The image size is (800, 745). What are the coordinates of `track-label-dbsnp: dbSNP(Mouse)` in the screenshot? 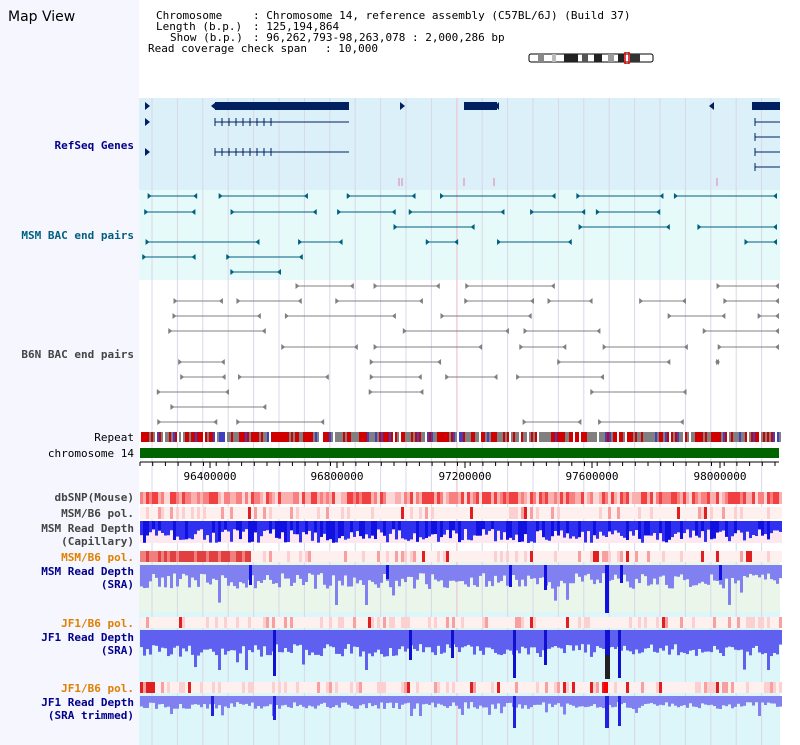 It's located at (94, 497).